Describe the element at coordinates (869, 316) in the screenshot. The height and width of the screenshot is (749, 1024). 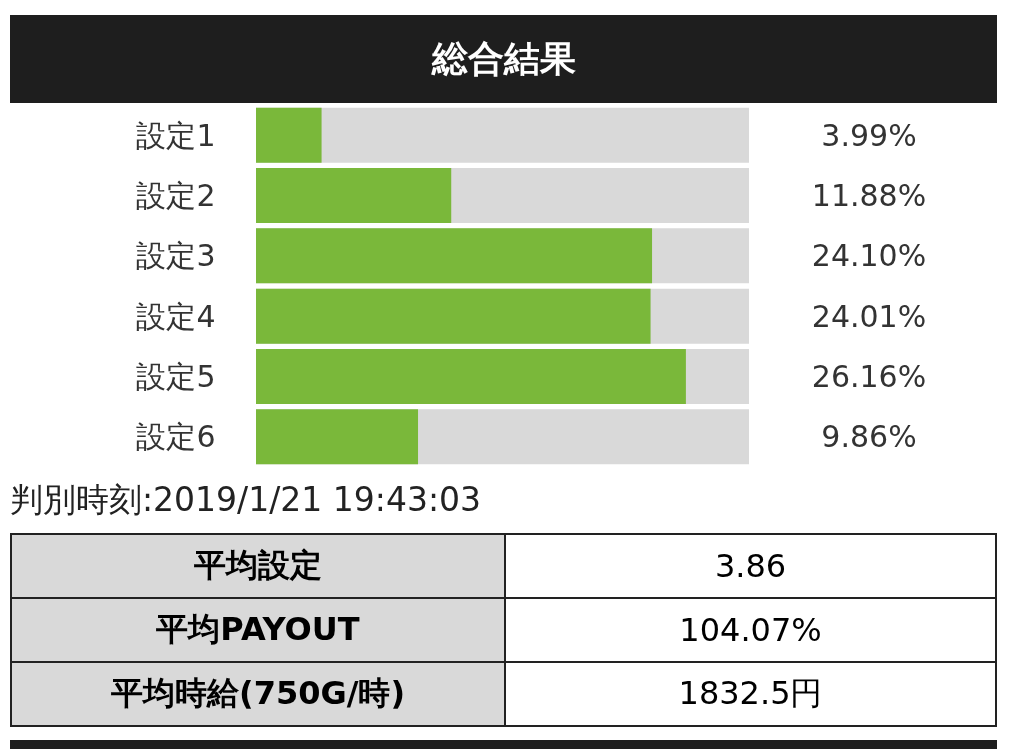
I see `data-label: 24.01%` at that location.